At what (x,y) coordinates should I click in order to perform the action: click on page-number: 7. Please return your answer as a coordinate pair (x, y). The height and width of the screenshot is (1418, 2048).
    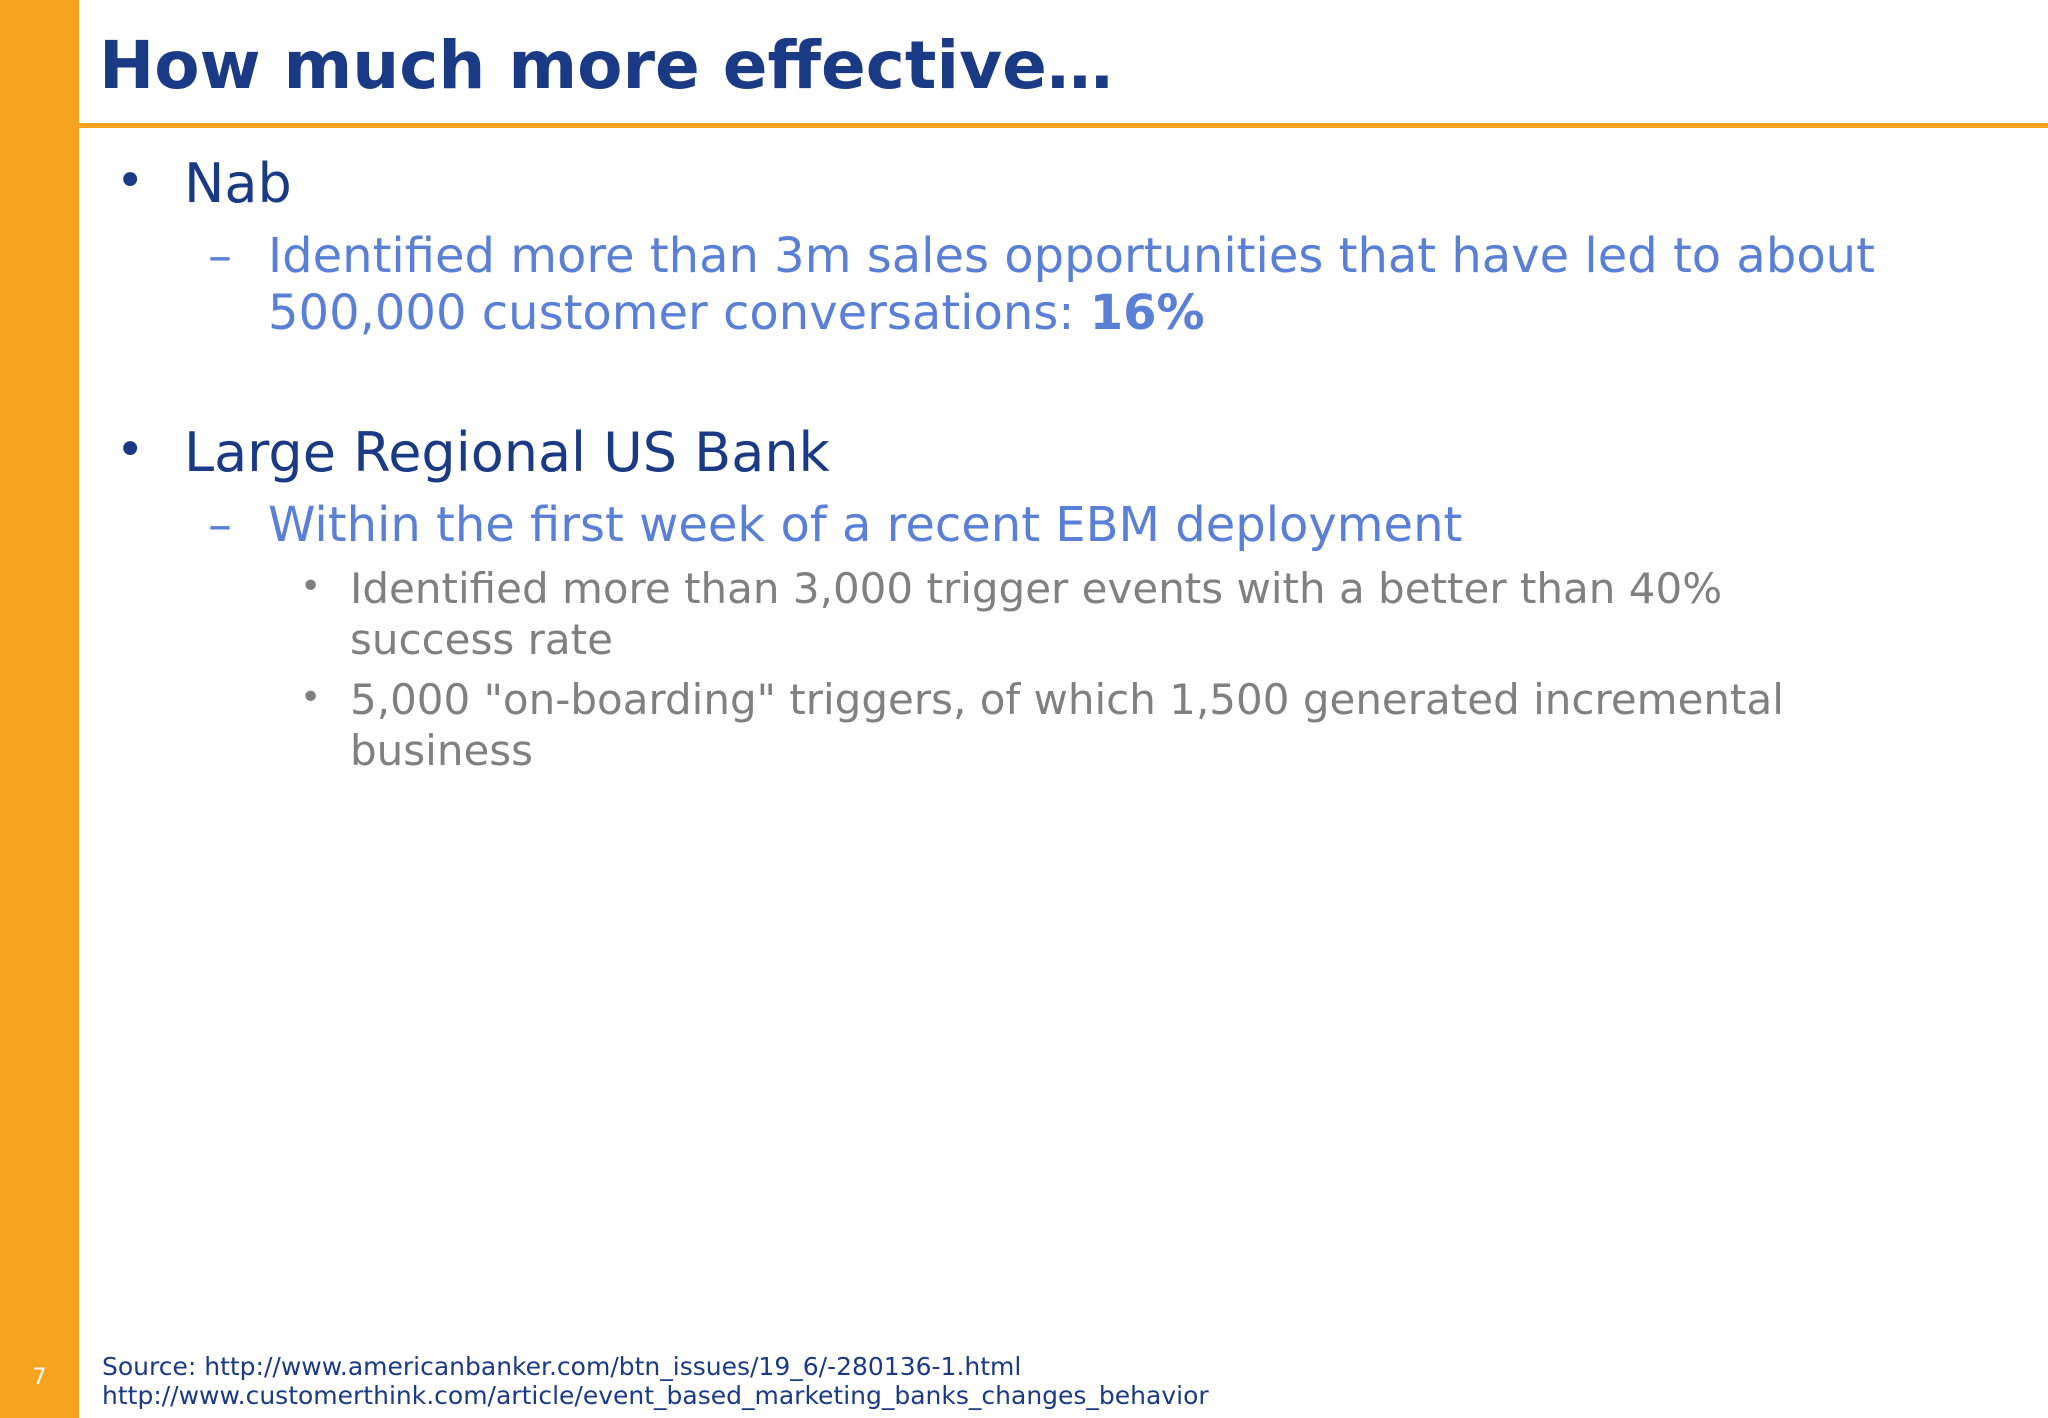
    Looking at the image, I should click on (39, 1377).